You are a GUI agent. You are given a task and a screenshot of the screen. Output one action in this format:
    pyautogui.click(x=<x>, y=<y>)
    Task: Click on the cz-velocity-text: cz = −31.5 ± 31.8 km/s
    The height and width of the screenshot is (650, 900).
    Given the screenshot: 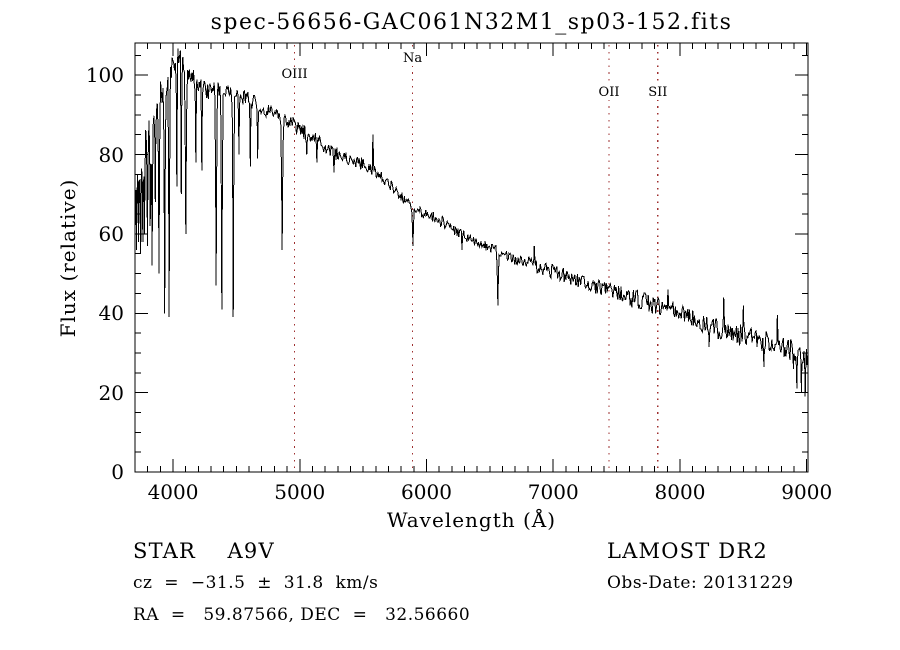 What is the action you would take?
    pyautogui.click(x=256, y=583)
    